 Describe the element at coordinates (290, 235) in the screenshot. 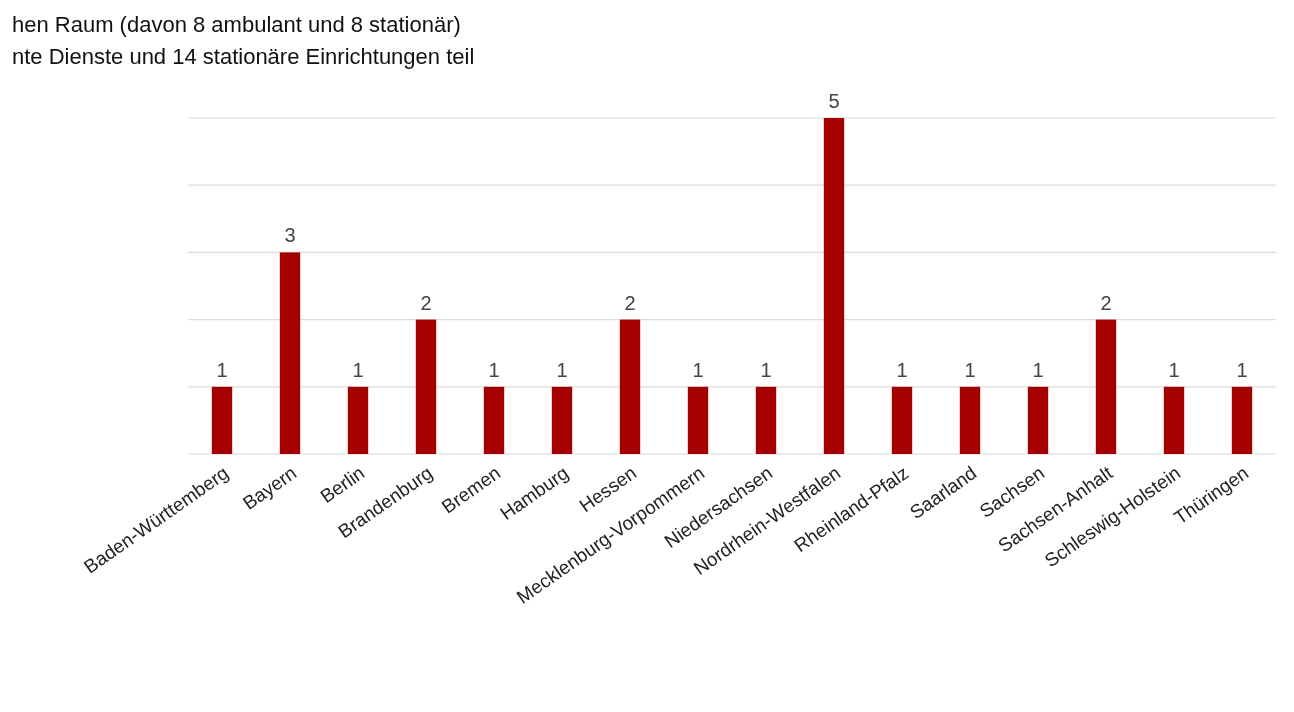

I see `data-label: 3` at that location.